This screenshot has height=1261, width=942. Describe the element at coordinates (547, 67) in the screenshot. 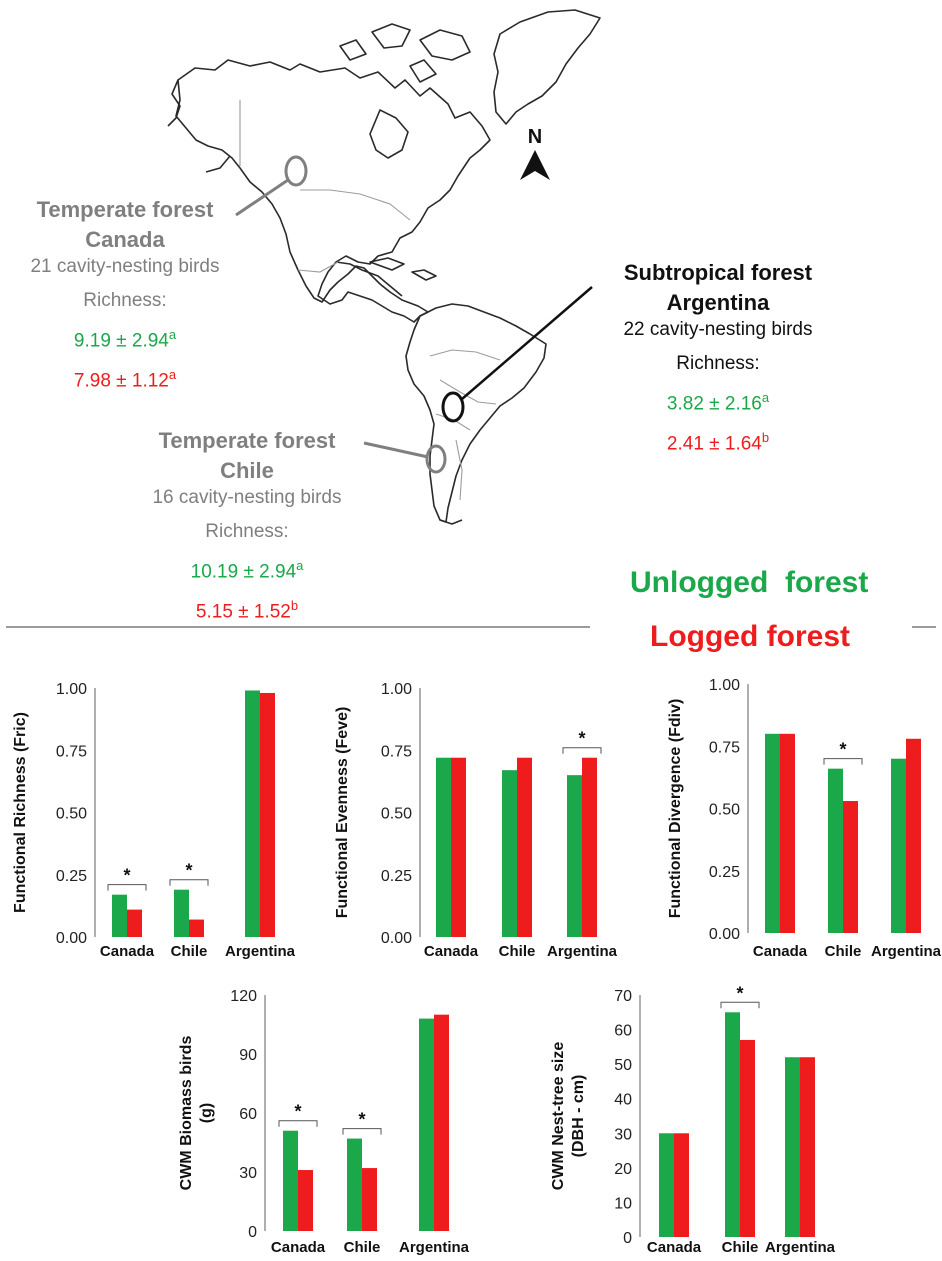

I see `greenland-outline` at that location.